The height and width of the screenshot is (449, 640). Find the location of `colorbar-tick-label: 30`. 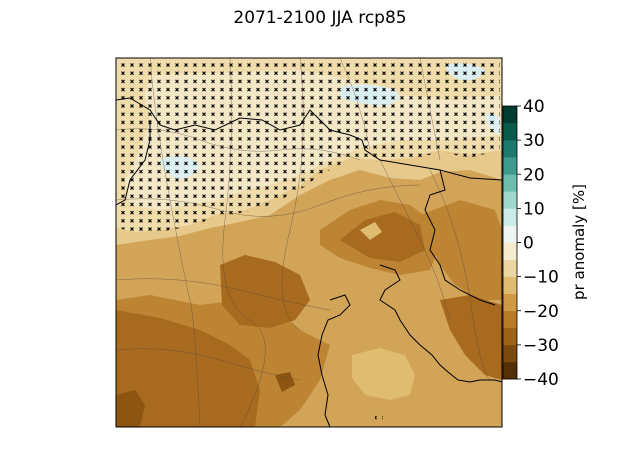

colorbar-tick-label: 30 is located at coordinates (534, 141).